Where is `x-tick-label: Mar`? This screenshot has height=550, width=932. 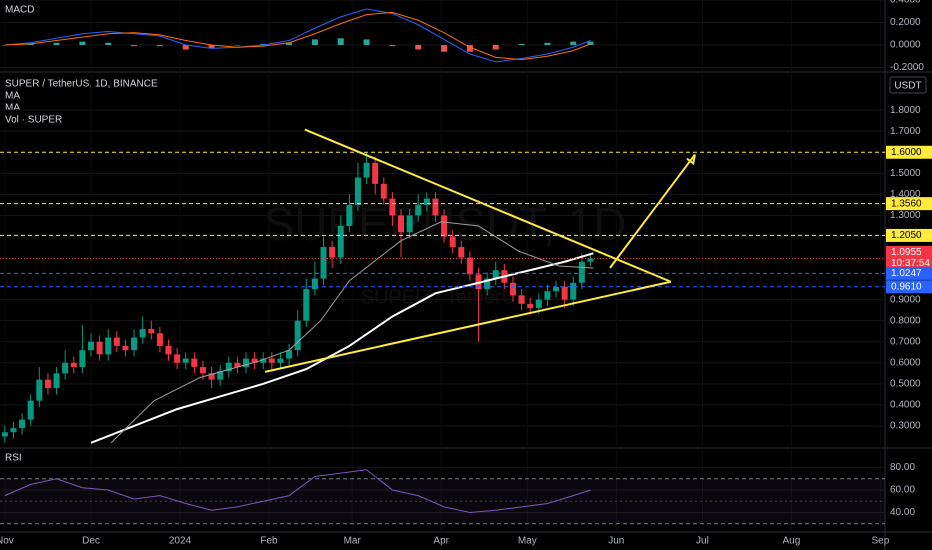 x-tick-label: Mar is located at coordinates (353, 541).